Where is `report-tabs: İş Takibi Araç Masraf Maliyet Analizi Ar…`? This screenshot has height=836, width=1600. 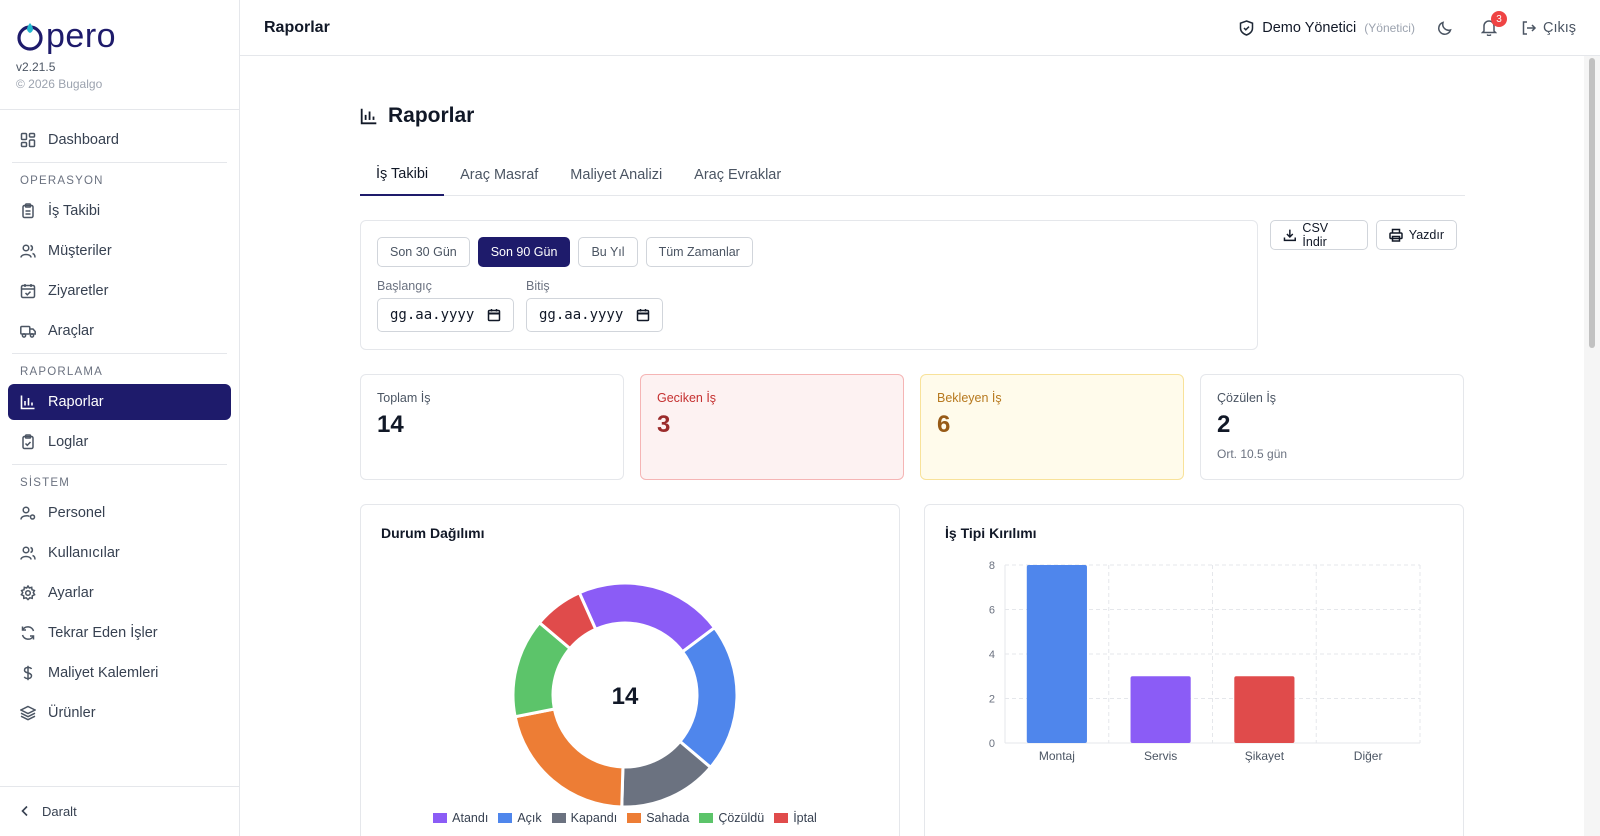
report-tabs: İş Takibi Araç Masraf Maliyet Analizi Ar… is located at coordinates (912, 175).